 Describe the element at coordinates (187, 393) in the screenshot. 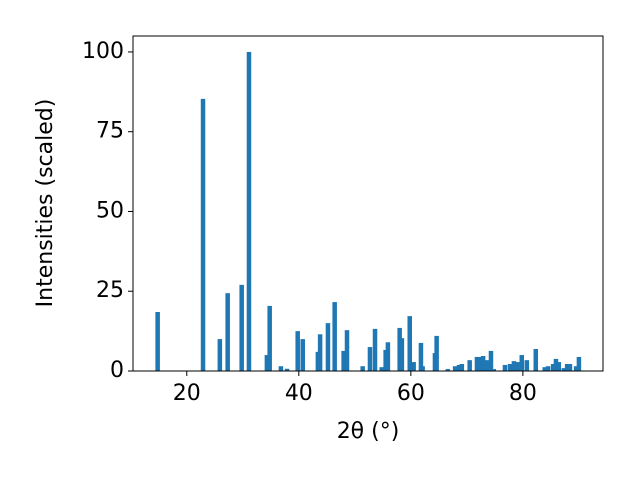

I see `x-tick-label: 20` at that location.